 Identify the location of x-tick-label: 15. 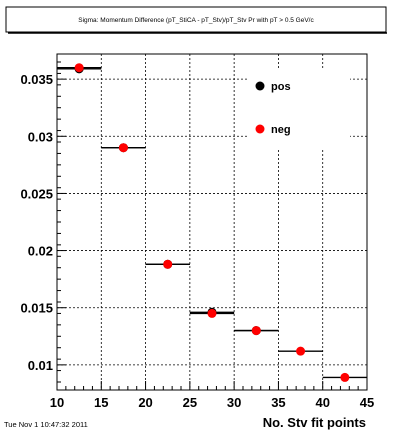
(101, 402).